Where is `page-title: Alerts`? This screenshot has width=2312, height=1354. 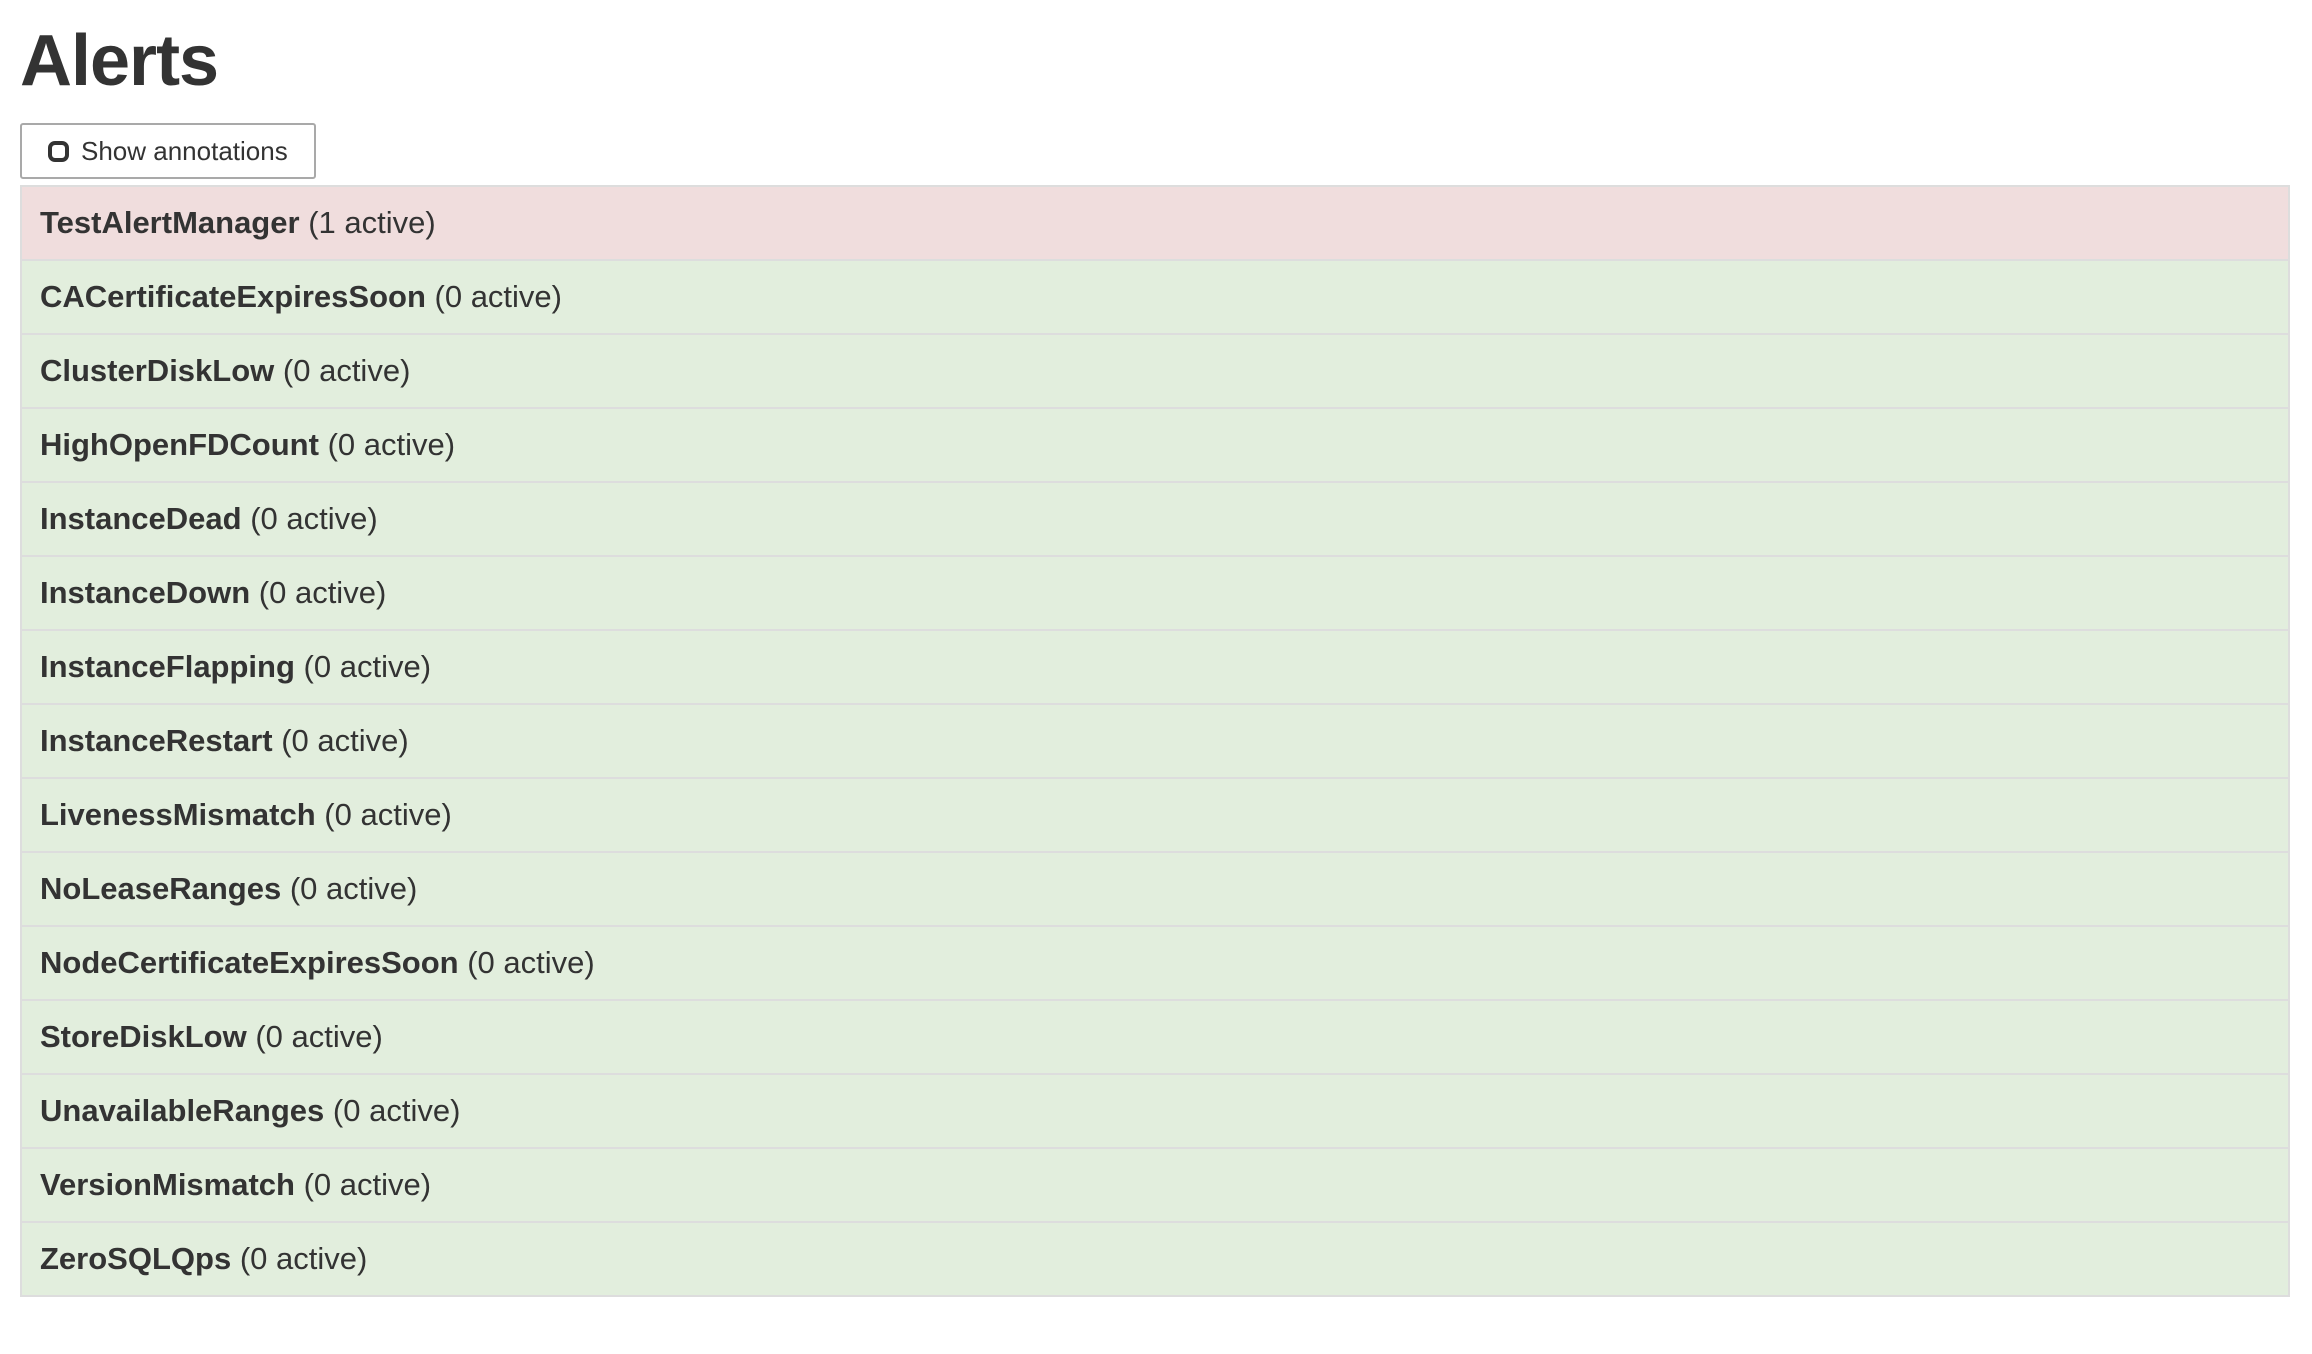 page-title: Alerts is located at coordinates (119, 61).